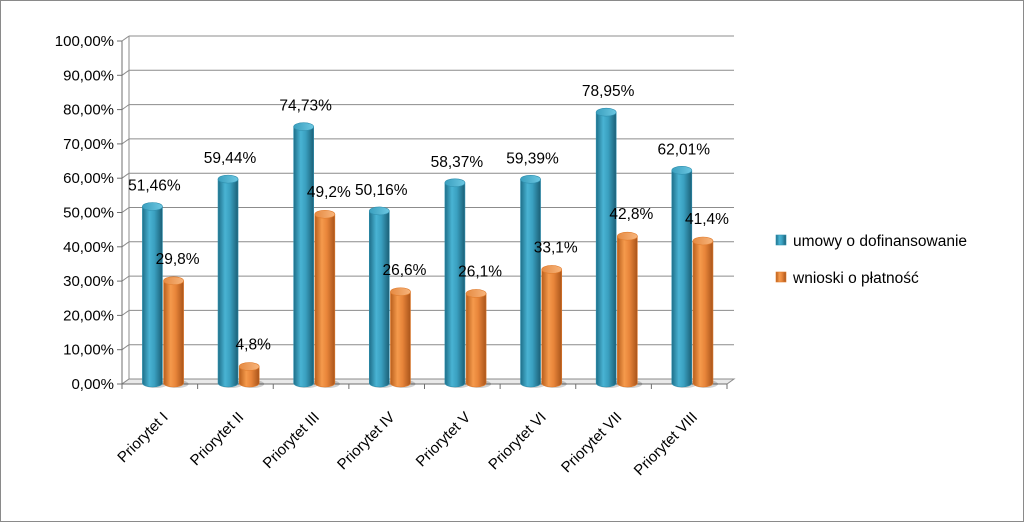 Image resolution: width=1024 pixels, height=523 pixels. I want to click on data-label: 26,6%, so click(404, 270).